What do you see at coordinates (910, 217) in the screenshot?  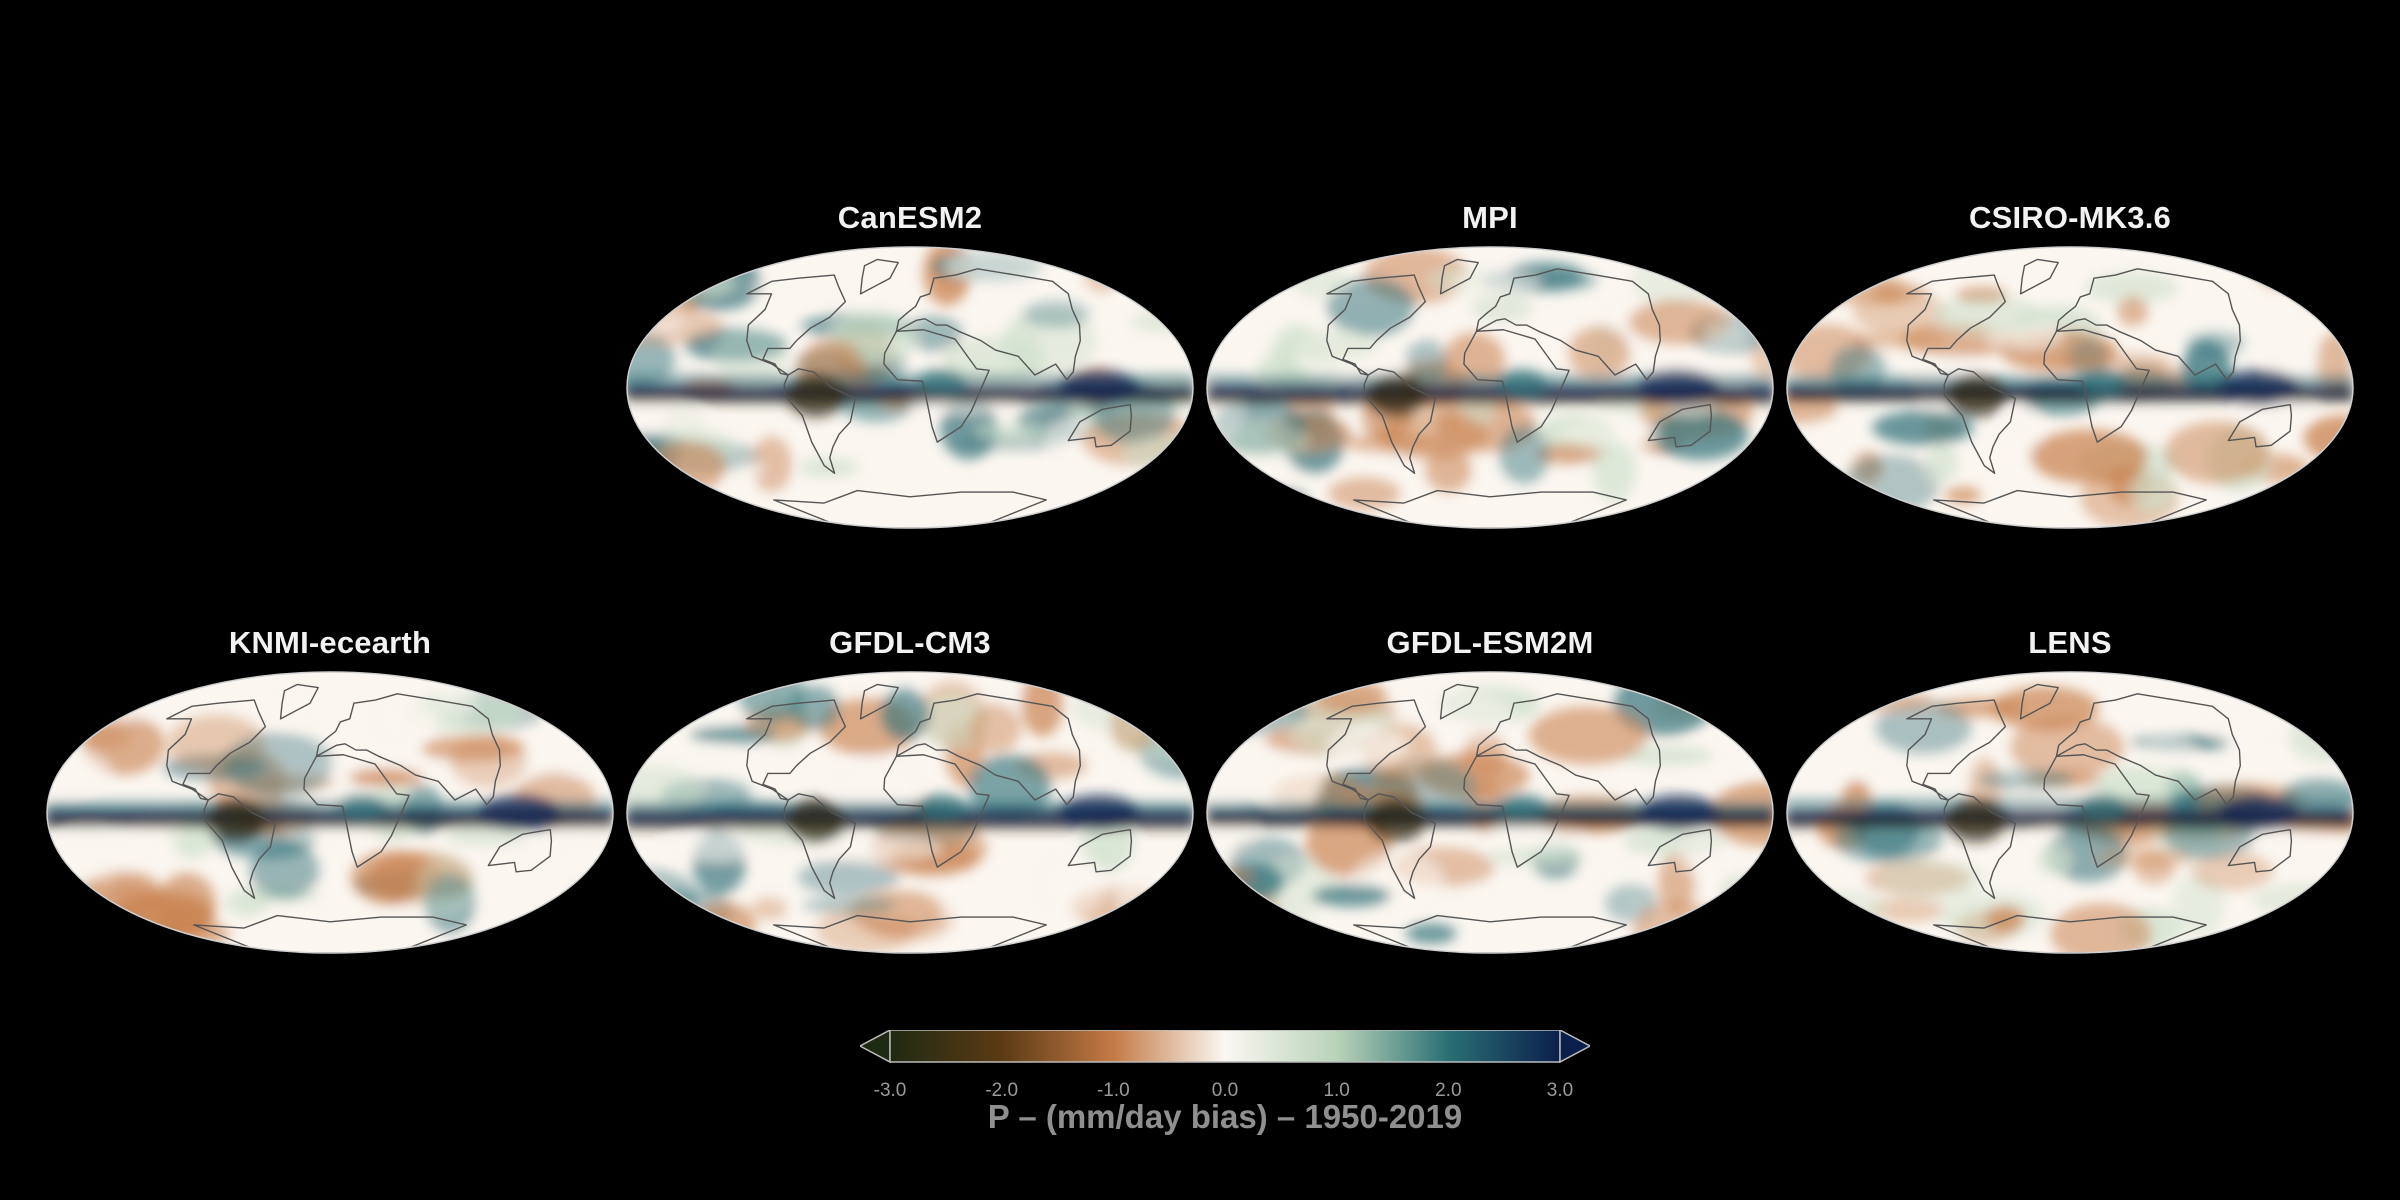 I see `panel-title: CanESM2` at bounding box center [910, 217].